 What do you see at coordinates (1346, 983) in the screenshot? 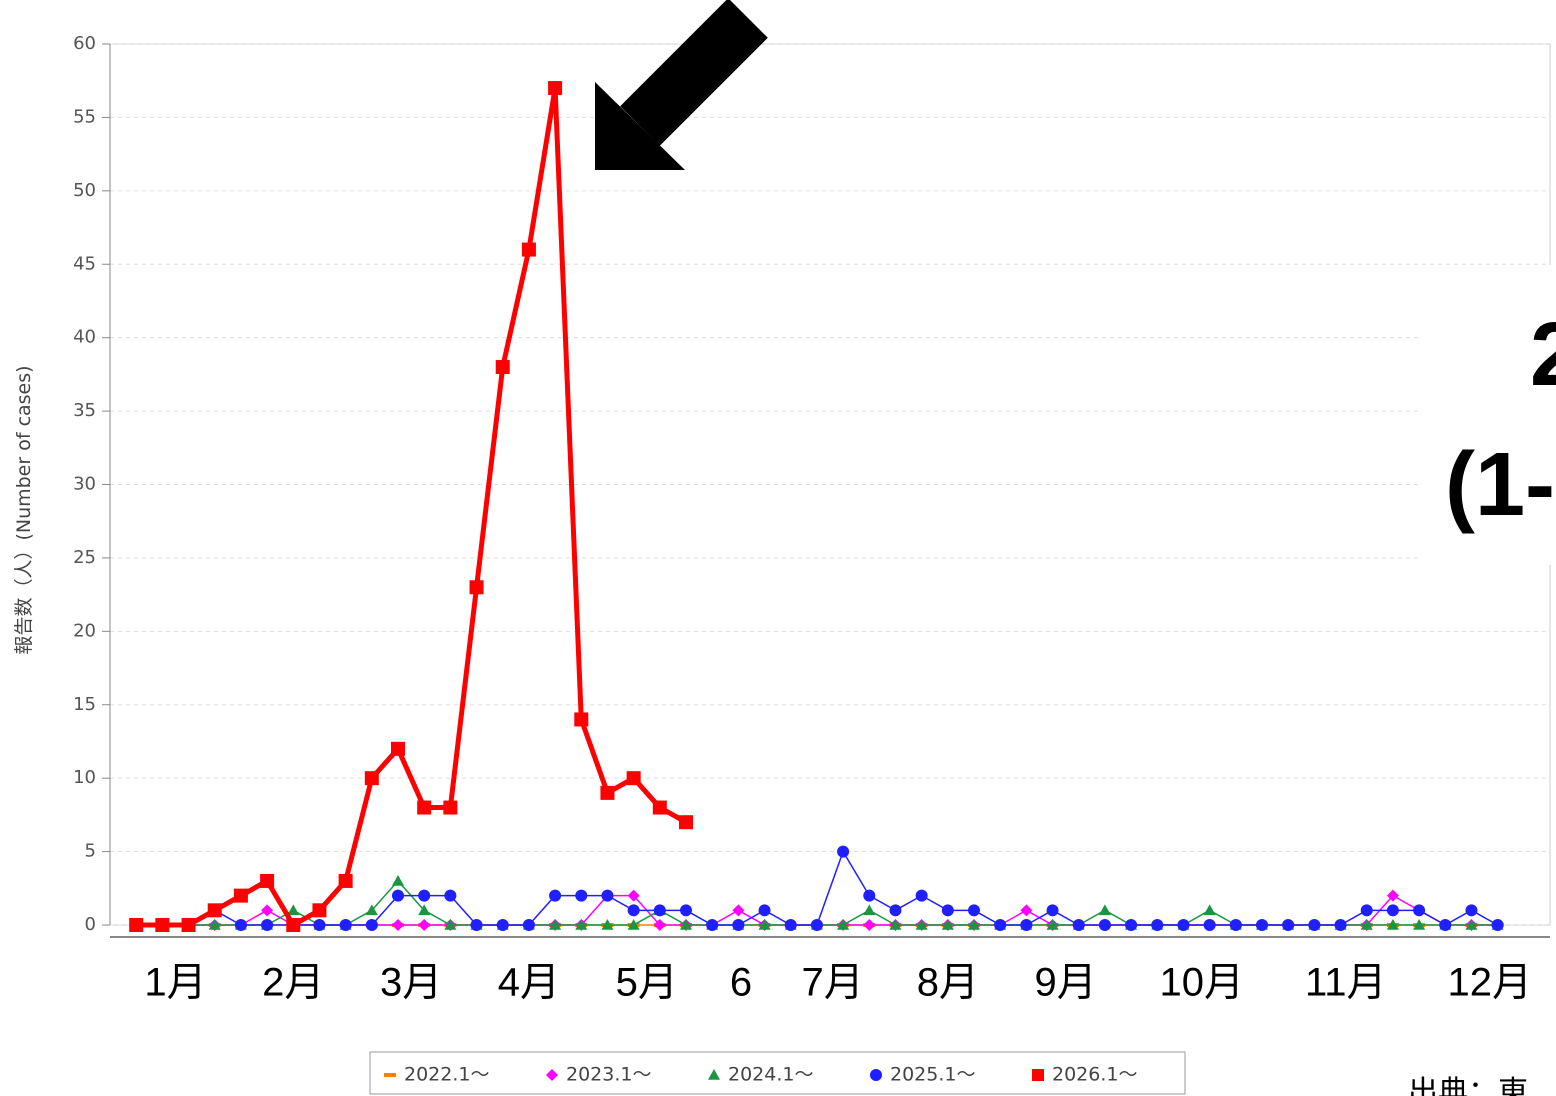
I see `x-tick-label: 11月` at bounding box center [1346, 983].